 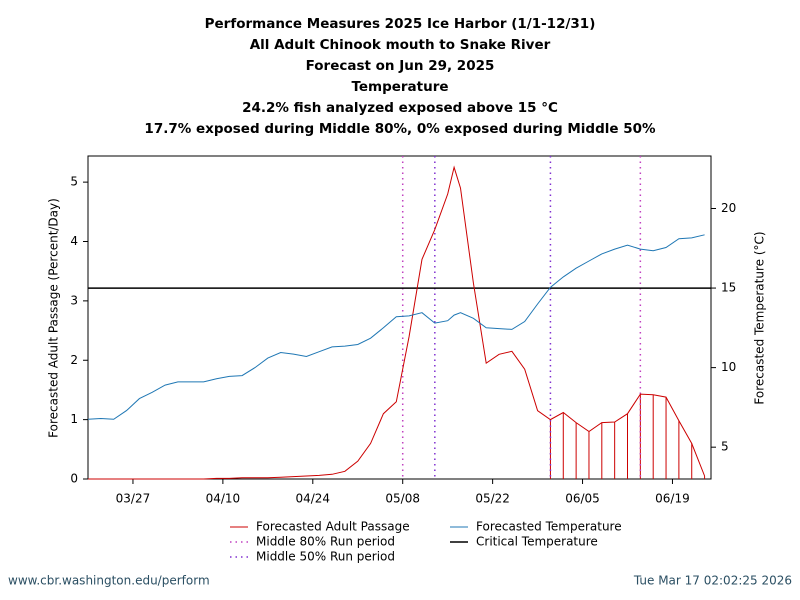 I want to click on y2-tick-label: 20, so click(x=728, y=208).